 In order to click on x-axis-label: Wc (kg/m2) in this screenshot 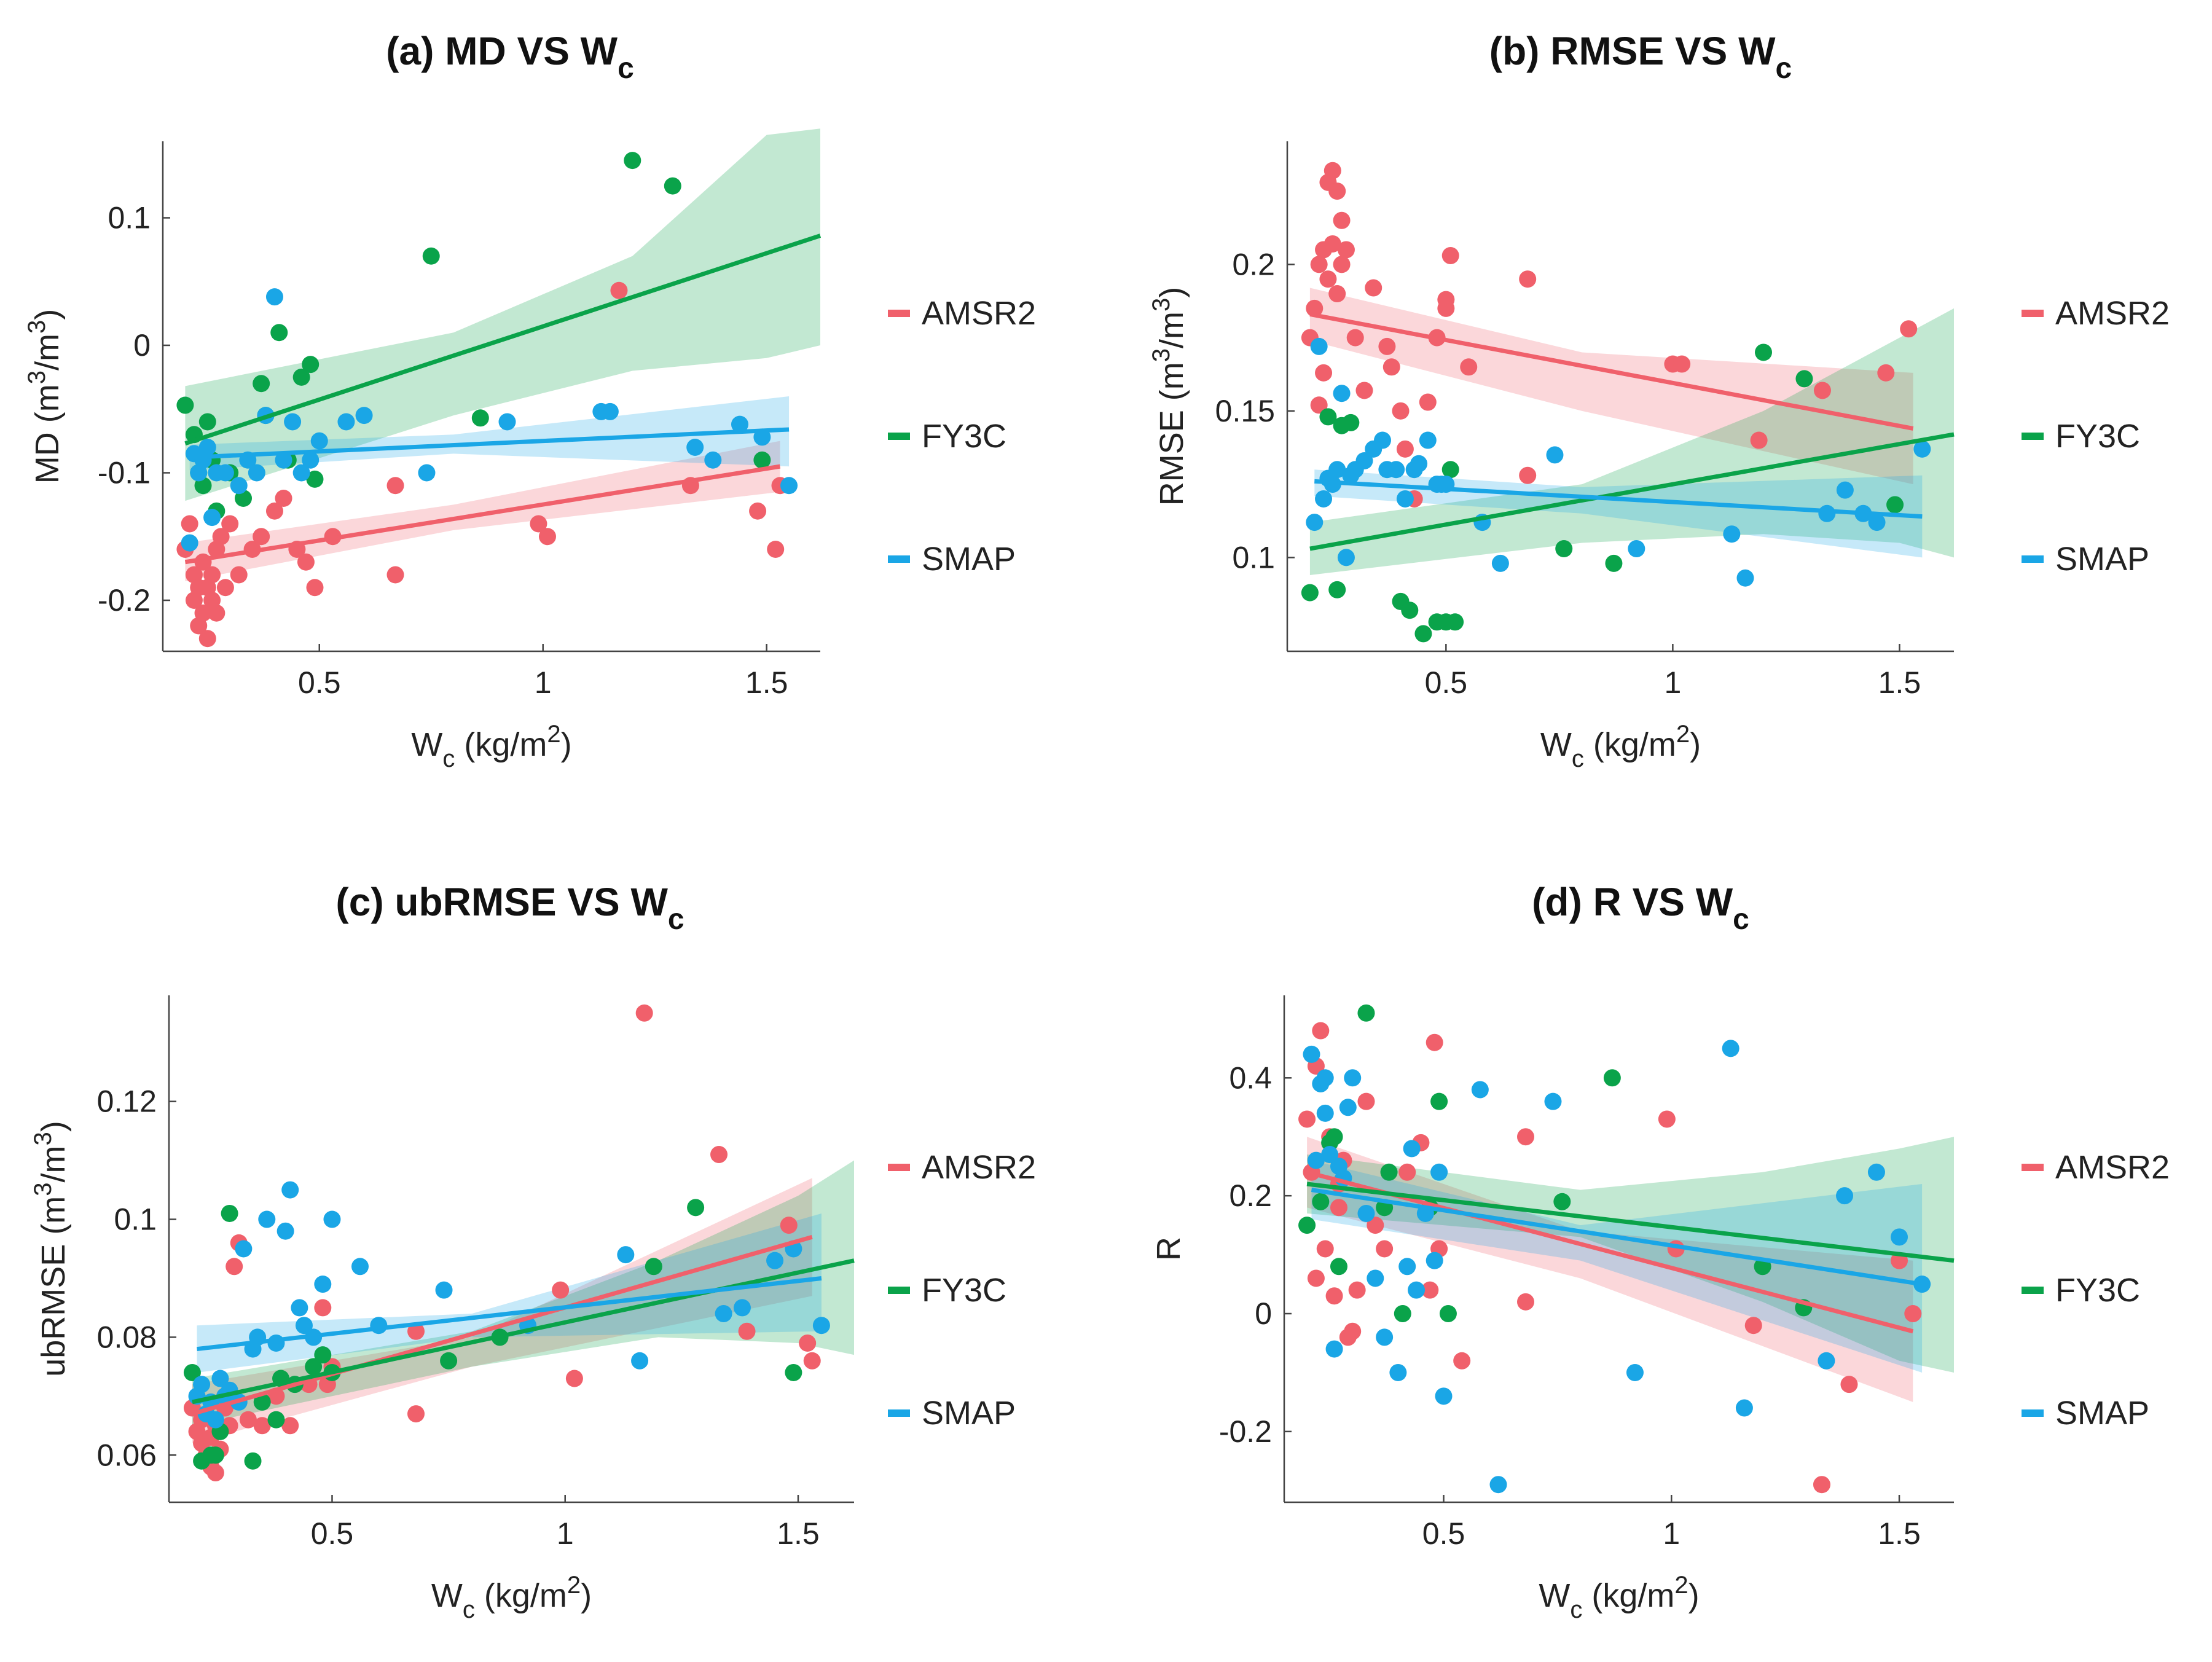, I will do `click(1619, 1597)`.